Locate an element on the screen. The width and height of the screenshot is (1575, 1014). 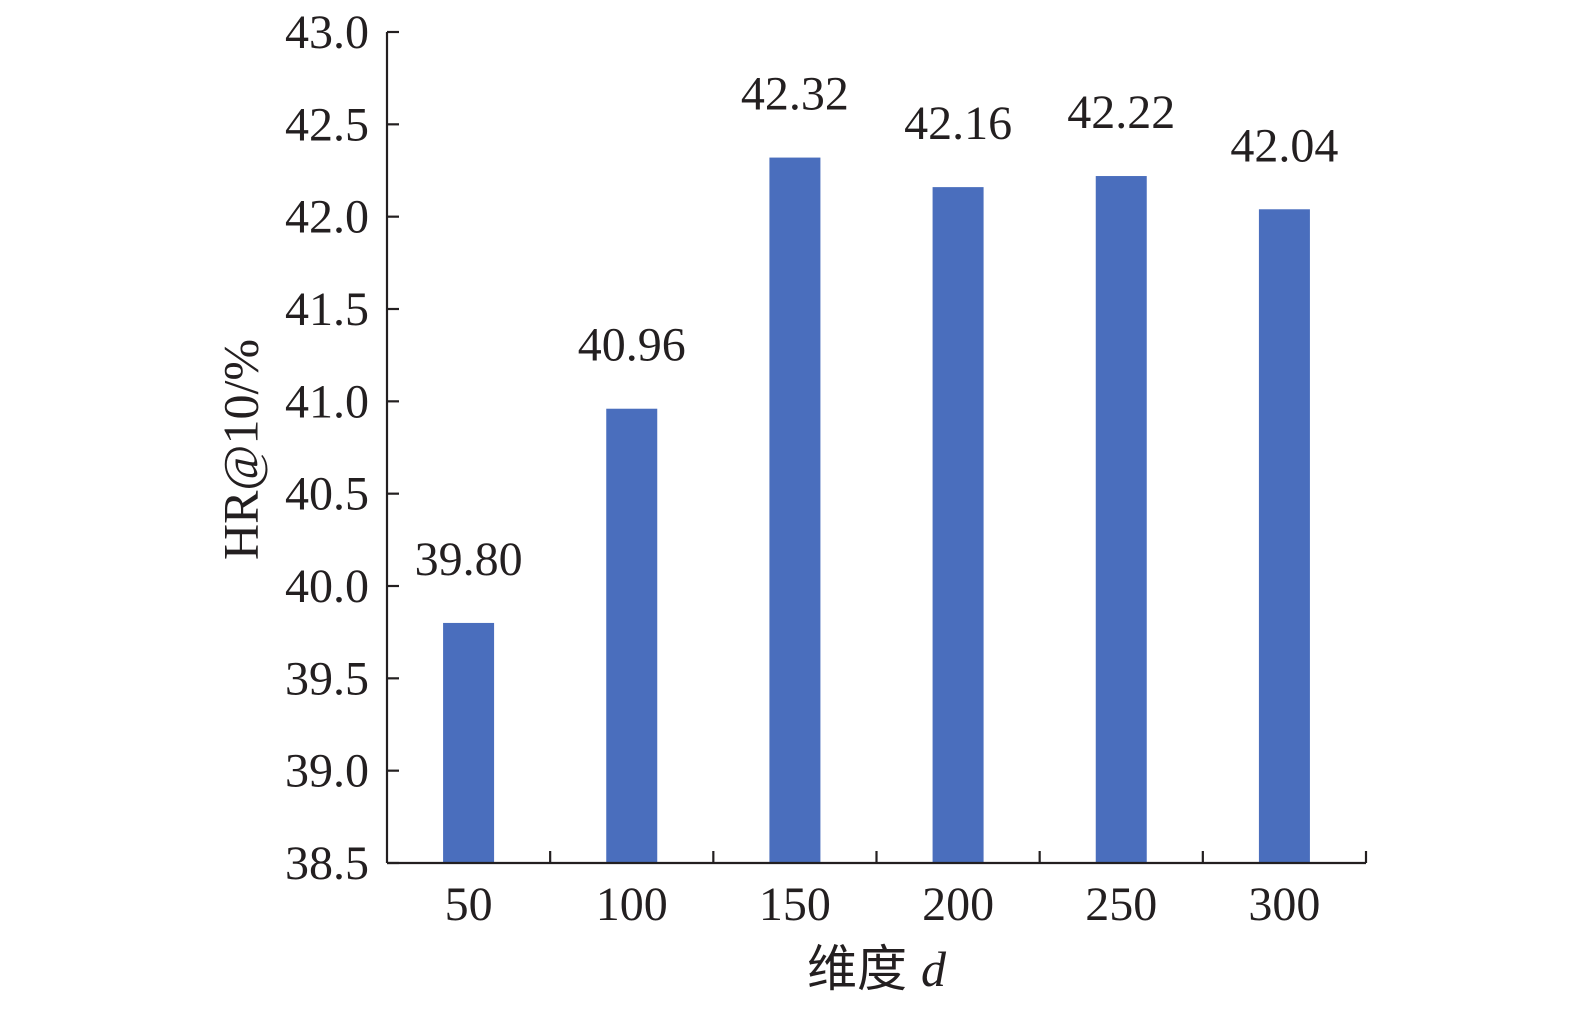
y-tick-label: 38.5 is located at coordinates (327, 863).